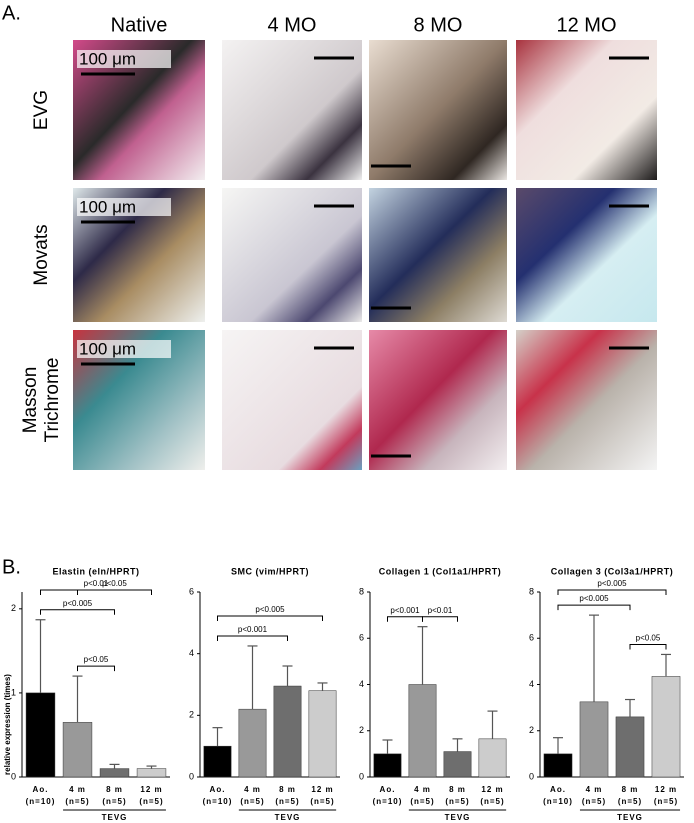  I want to click on column-header: 12 MO, so click(586, 25).